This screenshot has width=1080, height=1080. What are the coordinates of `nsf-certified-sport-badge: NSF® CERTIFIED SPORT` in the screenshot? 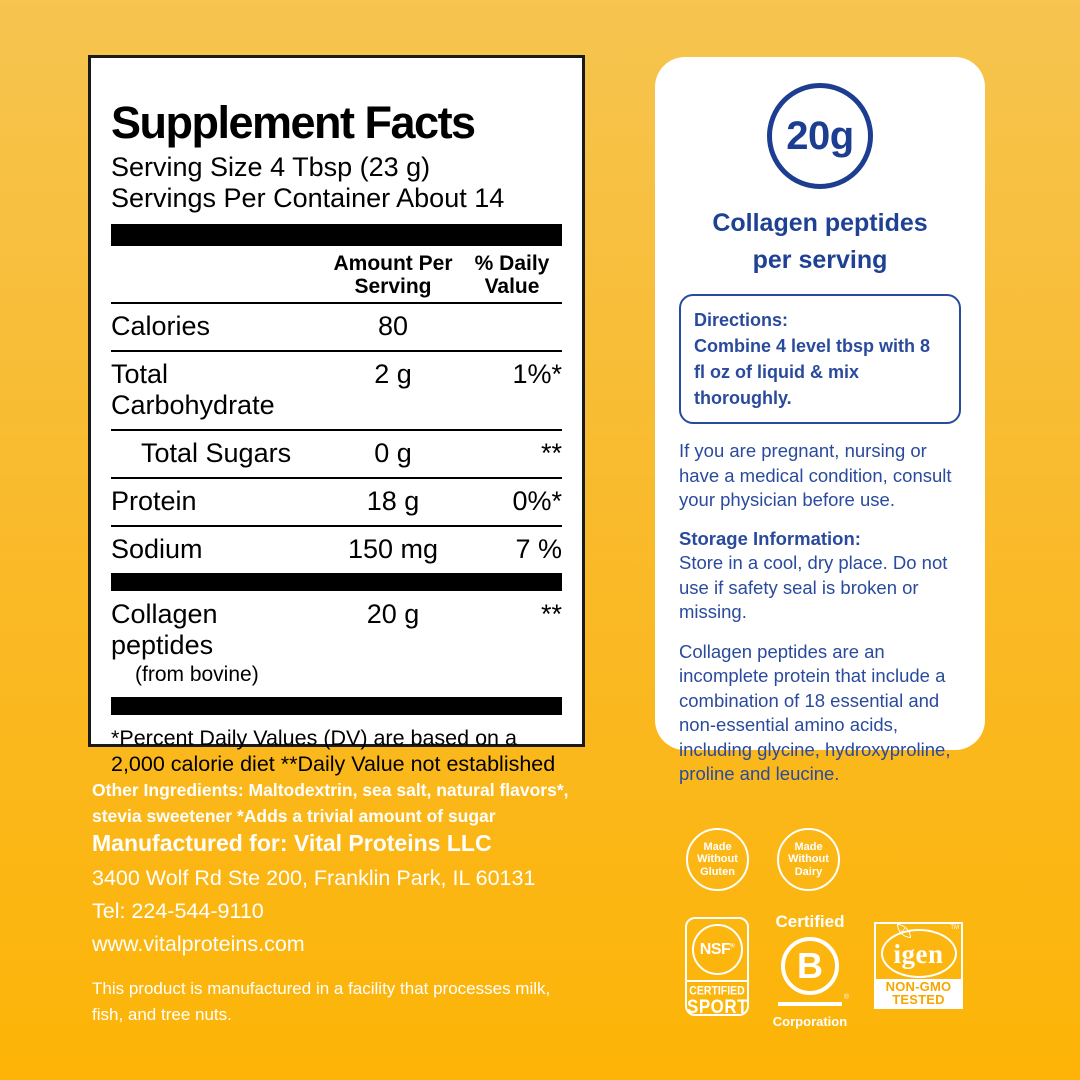 It's located at (717, 967).